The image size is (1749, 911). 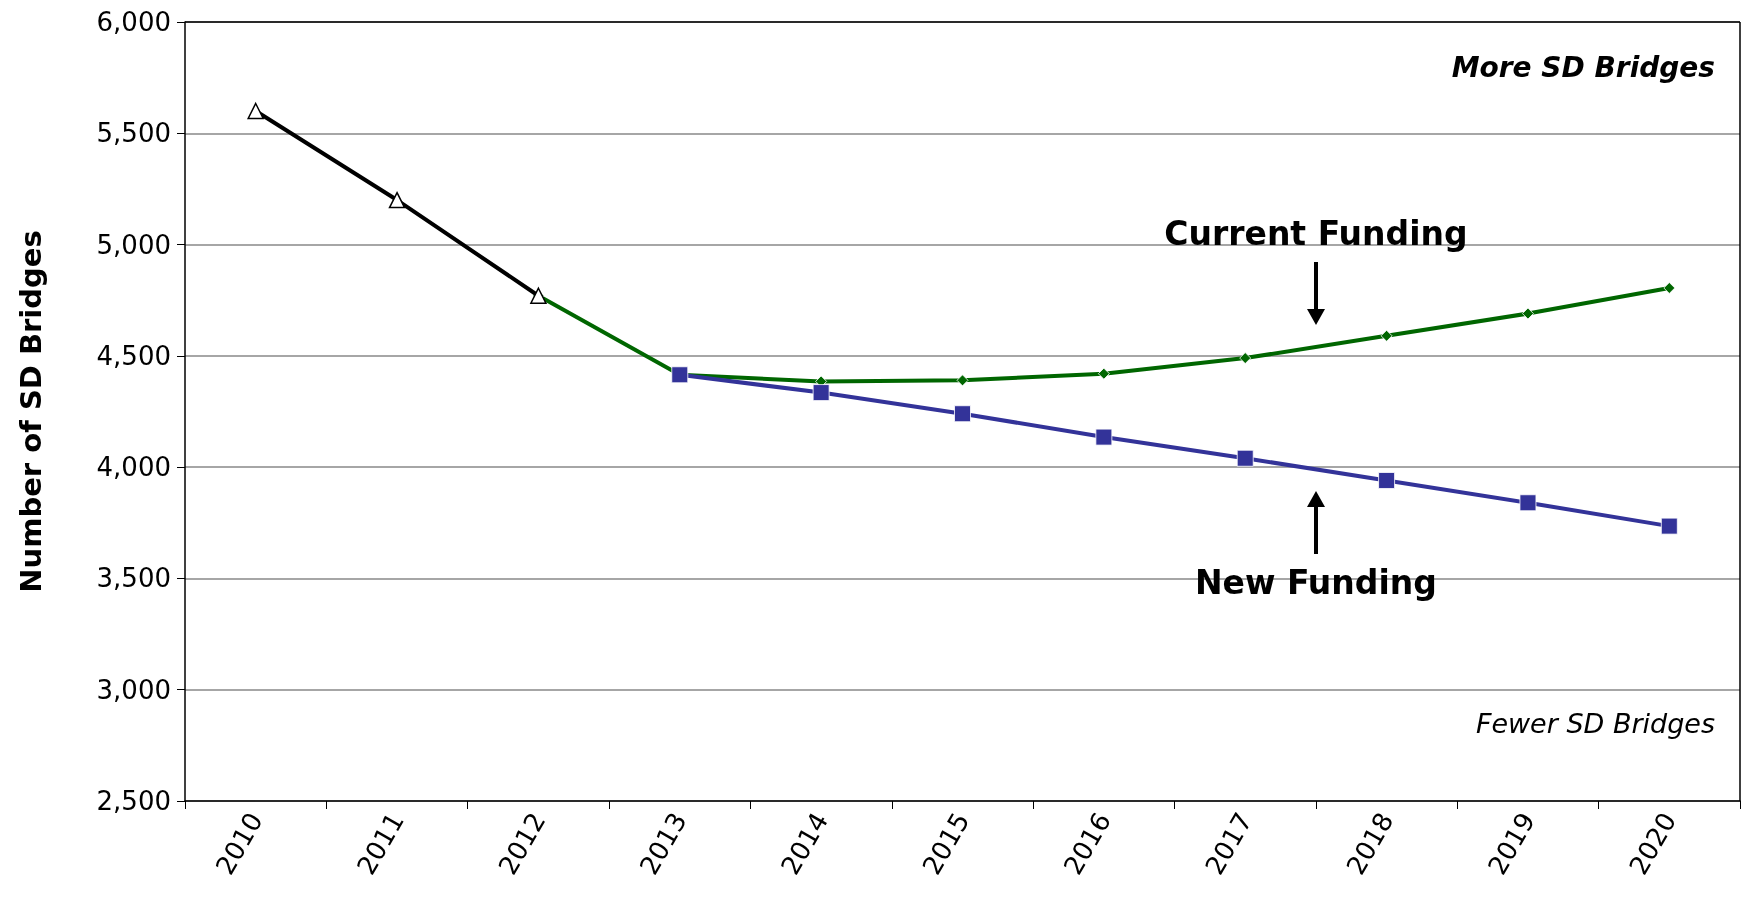 I want to click on annotation: More SD Bridges, so click(x=1583, y=67).